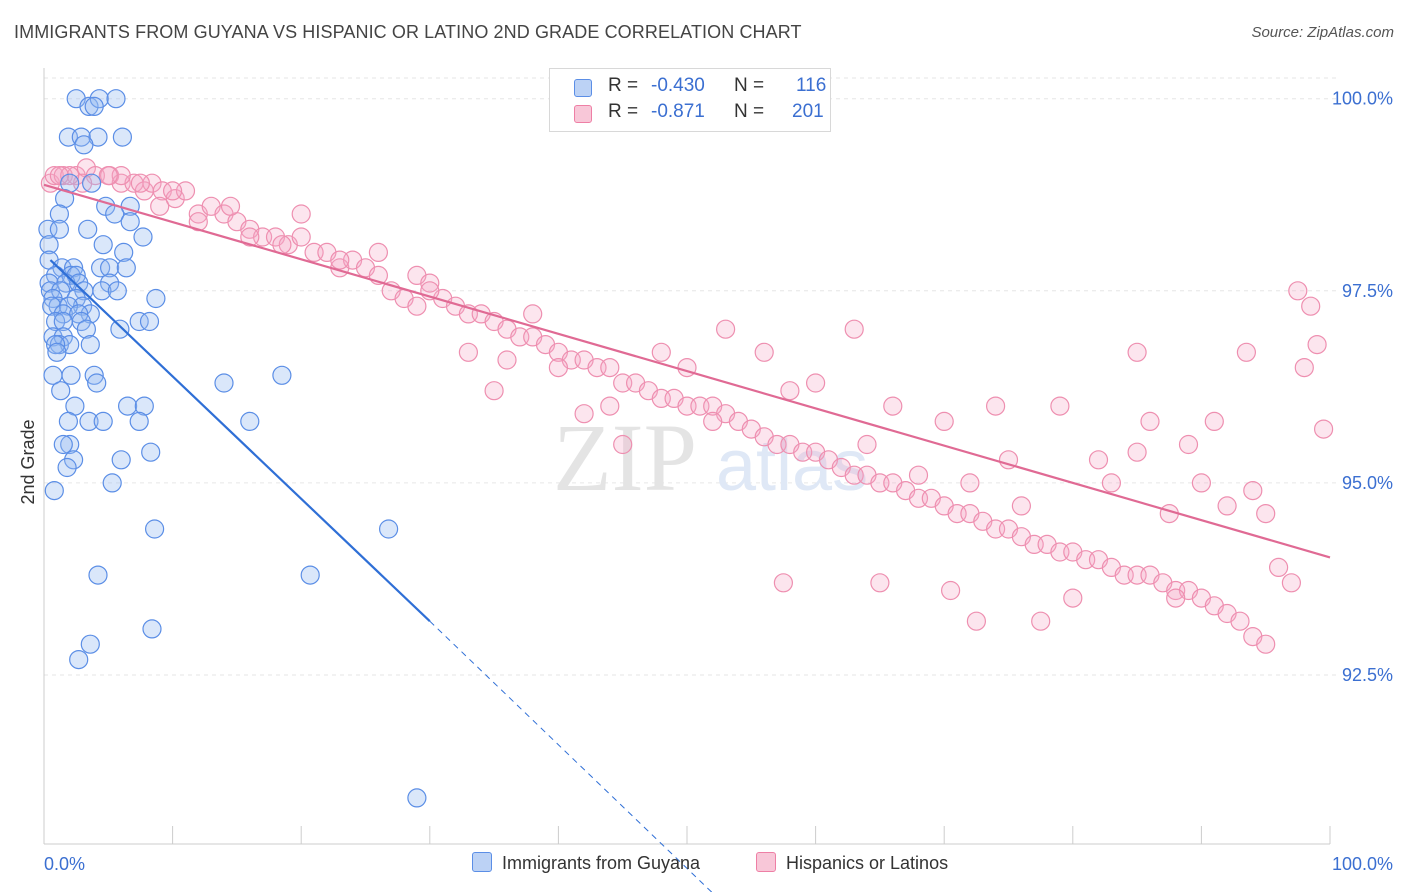  I want to click on bottom-legend-label-hispanic: Hispanics or Latinos, so click(867, 863).